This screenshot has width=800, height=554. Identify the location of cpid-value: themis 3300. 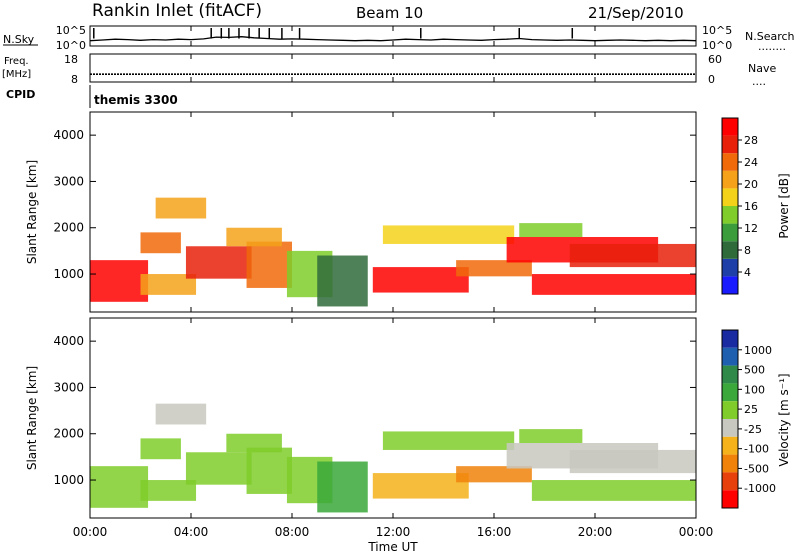
(136, 100).